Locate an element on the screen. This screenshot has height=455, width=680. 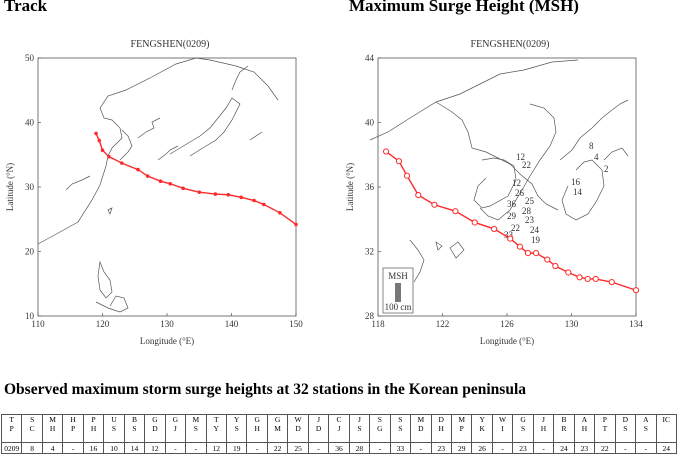
station-label: 29 is located at coordinates (512, 216).